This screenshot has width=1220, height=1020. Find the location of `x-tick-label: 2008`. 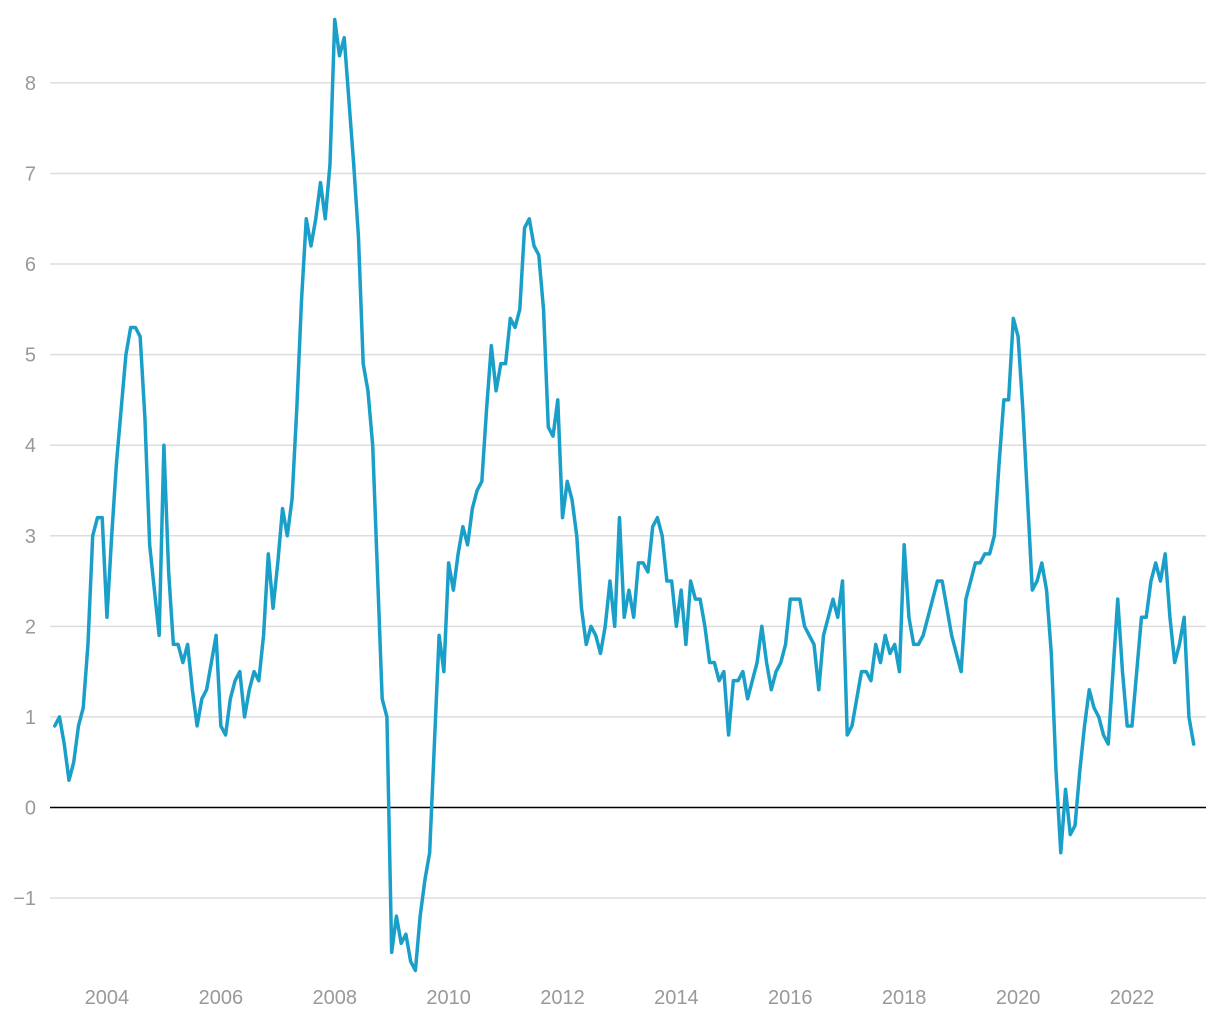

x-tick-label: 2008 is located at coordinates (334, 998).